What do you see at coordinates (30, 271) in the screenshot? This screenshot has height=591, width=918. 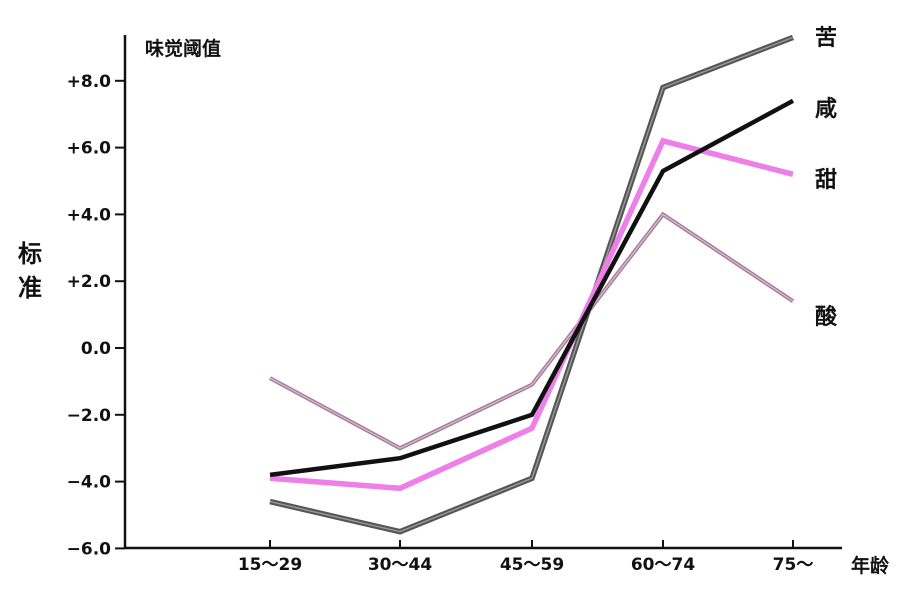 I see `y-axis-label: 标准` at bounding box center [30, 271].